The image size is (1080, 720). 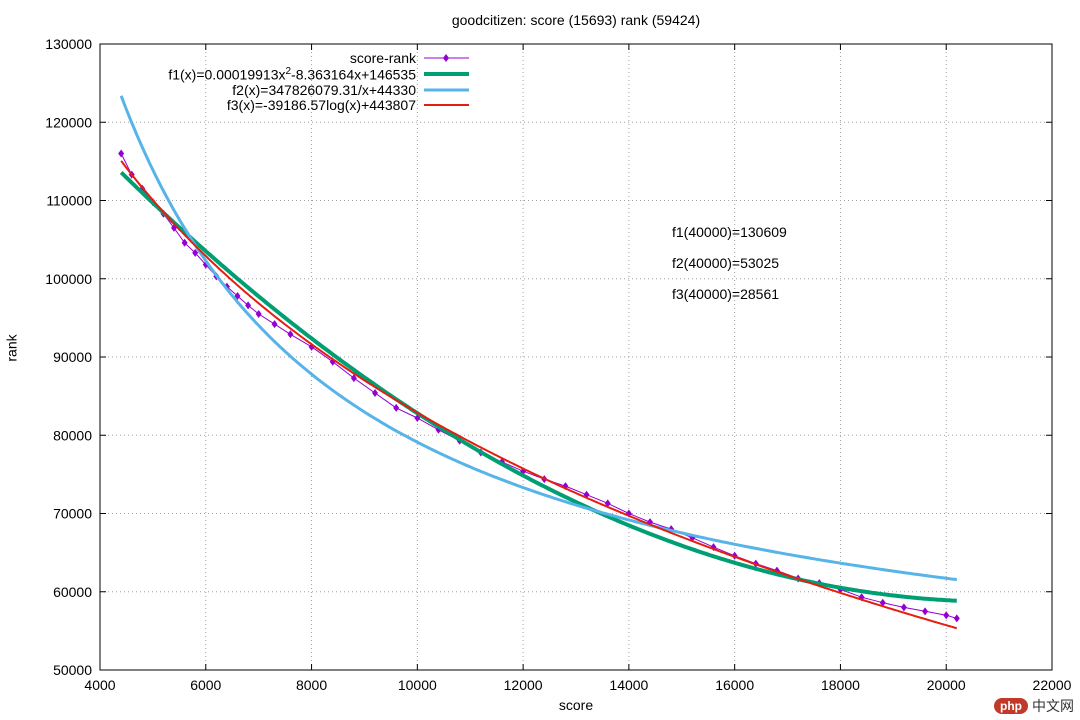 I want to click on y-tick-label: 90000, so click(x=72, y=357).